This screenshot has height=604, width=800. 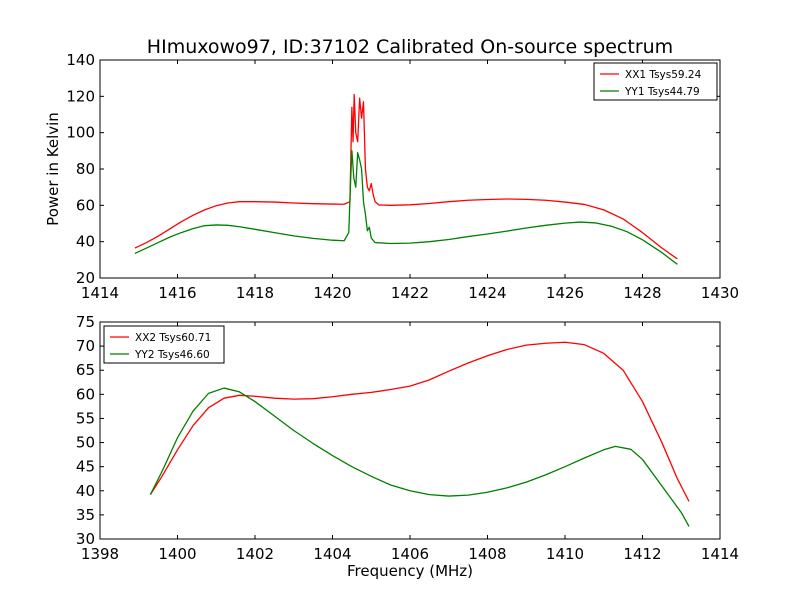 I want to click on y-tick-label: 30, so click(x=85, y=539).